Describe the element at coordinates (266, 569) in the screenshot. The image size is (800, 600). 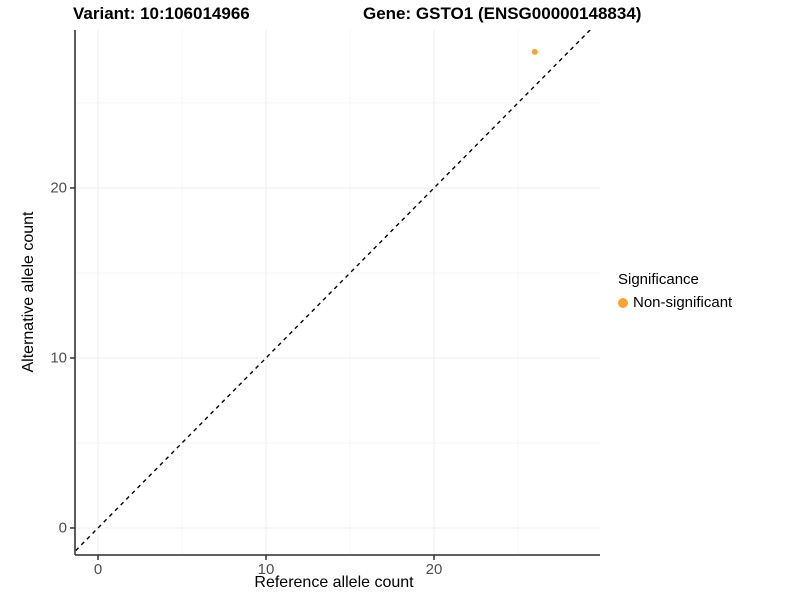
I see `x-tick-label: 10` at that location.